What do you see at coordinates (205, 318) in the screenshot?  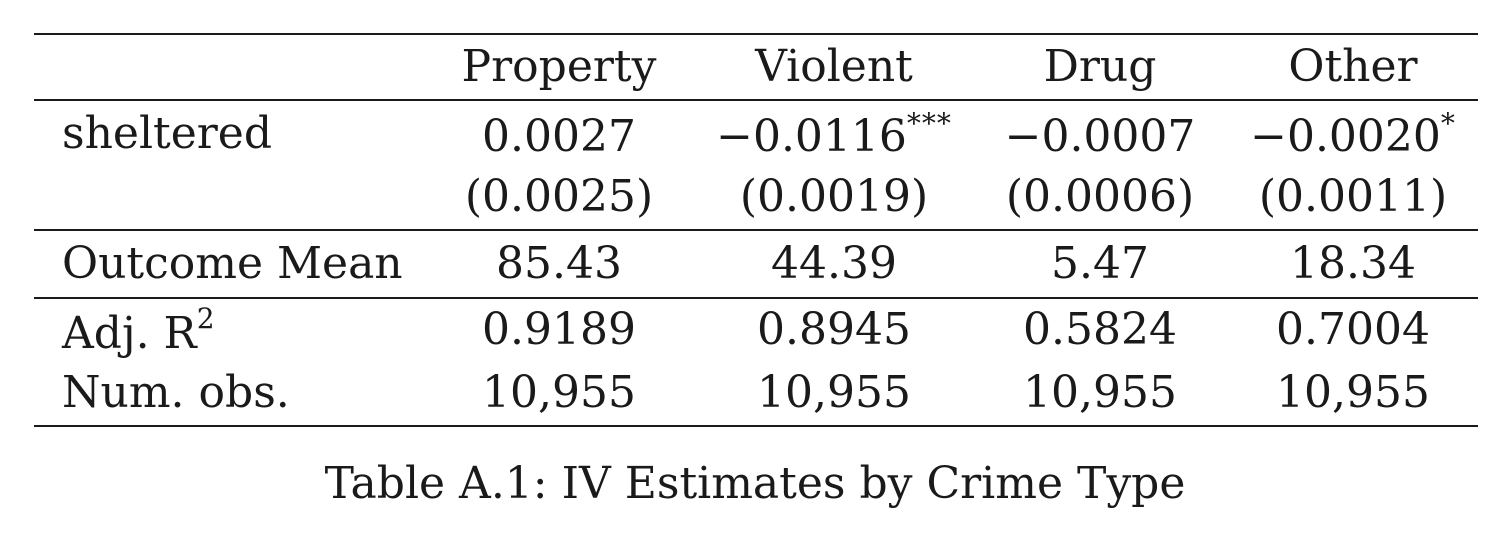 I see `superscript-two: 2` at bounding box center [205, 318].